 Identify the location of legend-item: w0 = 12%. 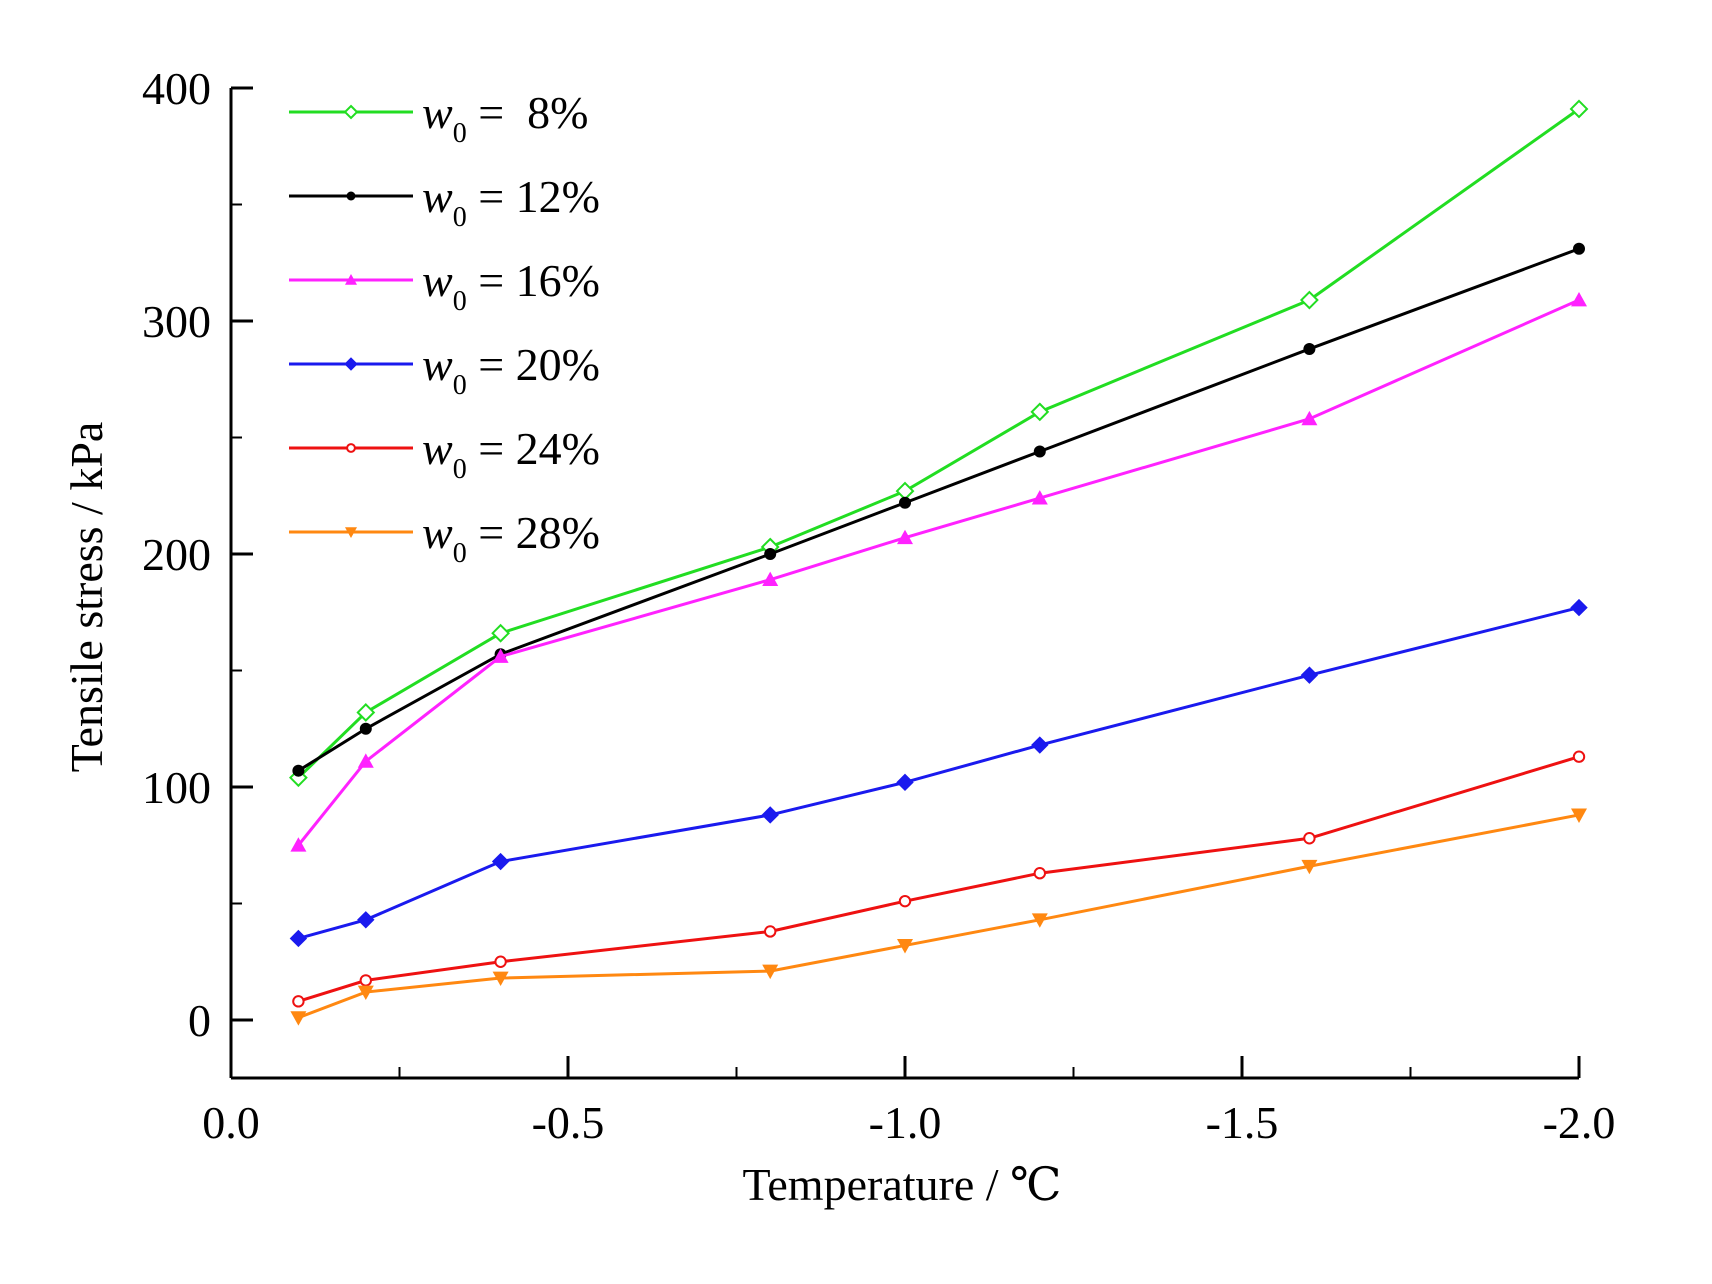
(444, 202).